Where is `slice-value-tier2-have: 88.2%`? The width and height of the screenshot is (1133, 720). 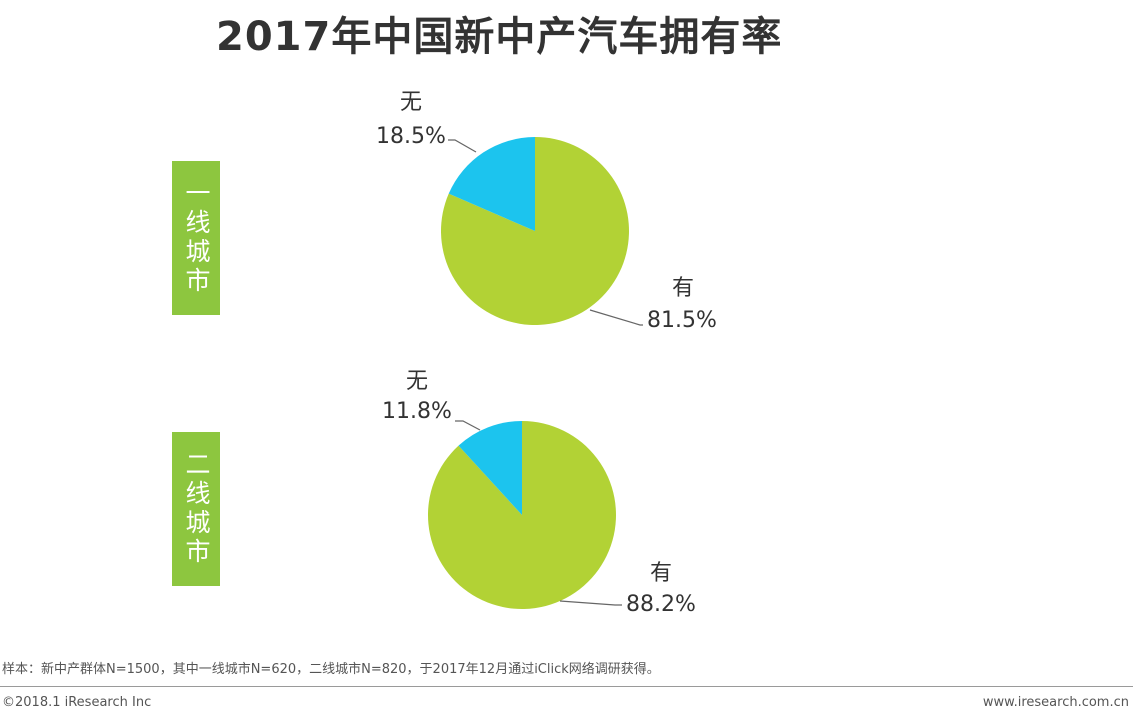 slice-value-tier2-have: 88.2% is located at coordinates (661, 604).